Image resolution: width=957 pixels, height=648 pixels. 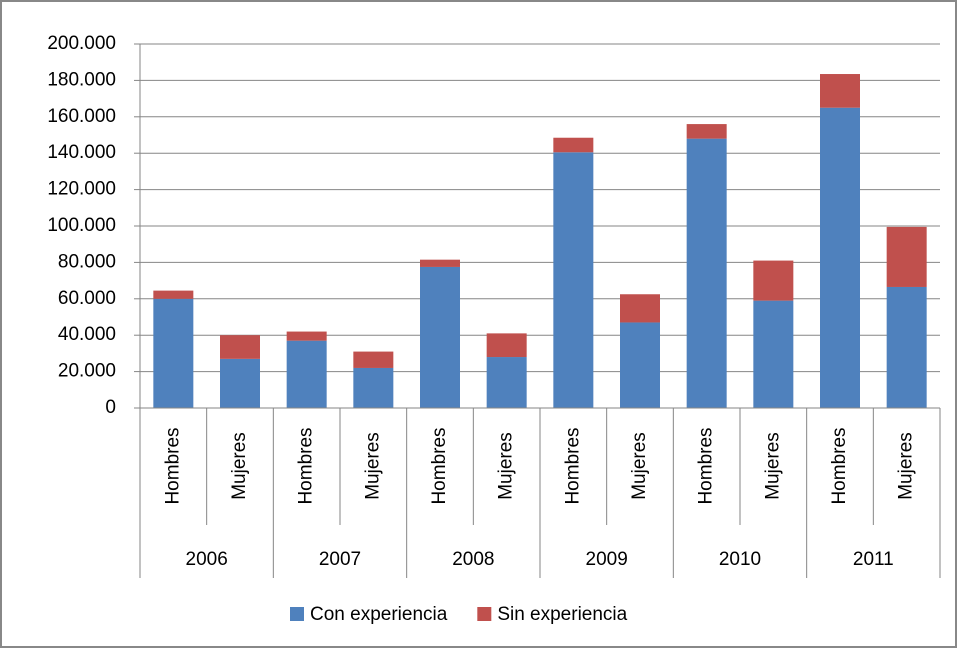 I want to click on group-label: 2011, so click(x=873, y=559).